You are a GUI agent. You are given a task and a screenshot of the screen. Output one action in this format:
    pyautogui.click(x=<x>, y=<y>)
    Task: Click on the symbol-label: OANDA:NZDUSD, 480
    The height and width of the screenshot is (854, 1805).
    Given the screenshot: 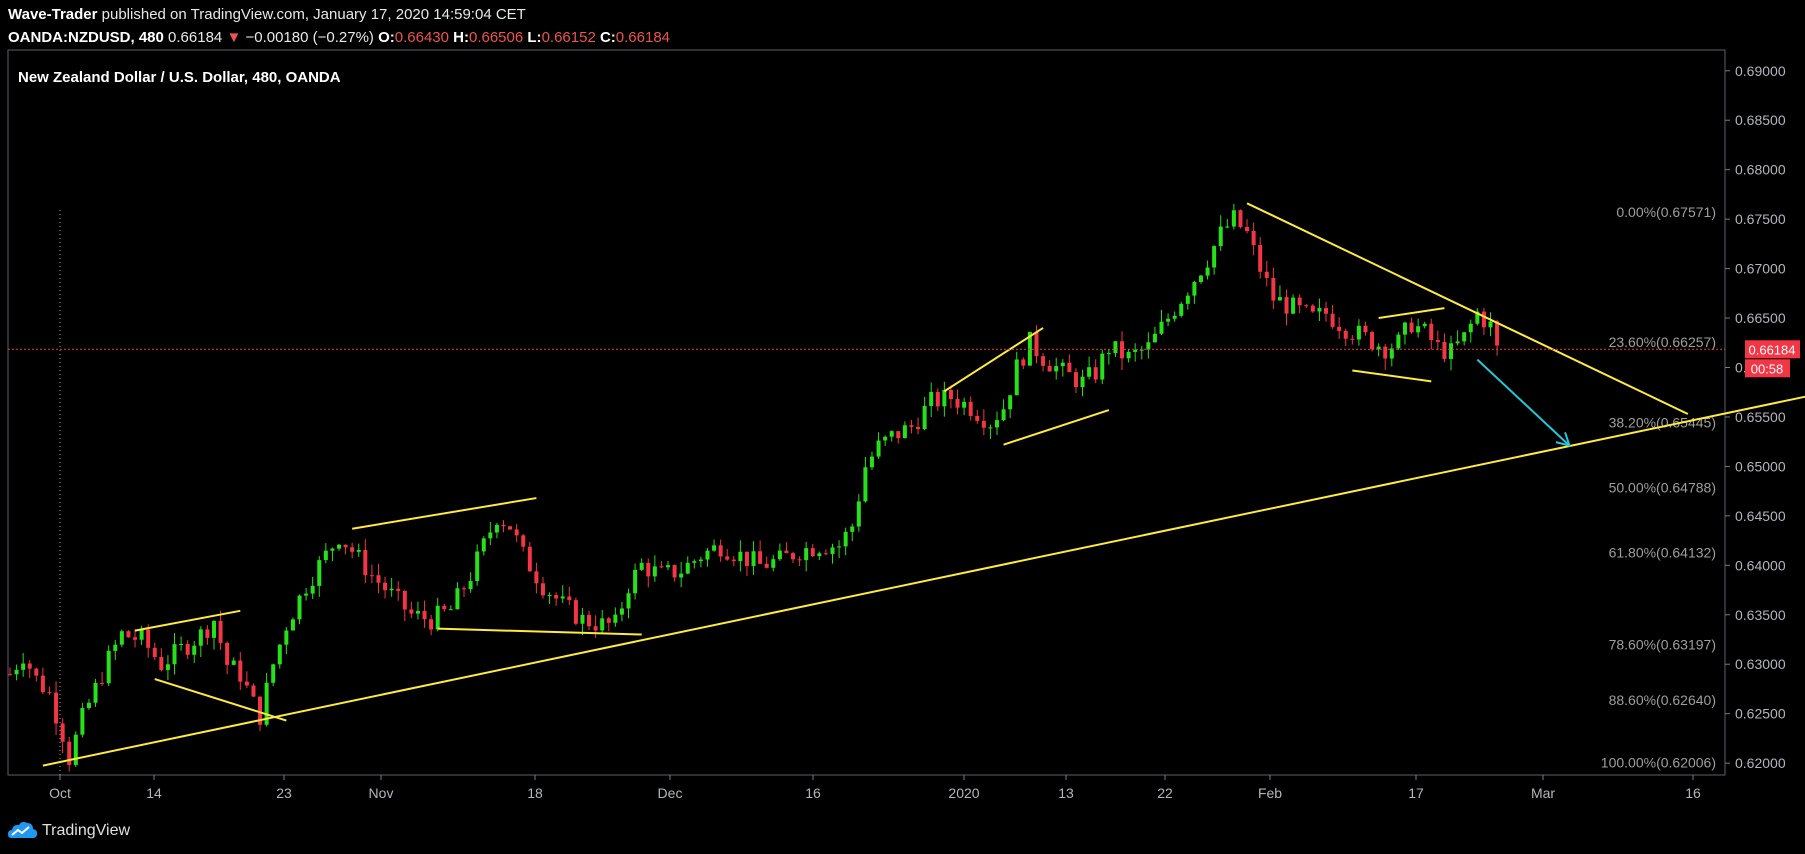 What is the action you would take?
    pyautogui.click(x=86, y=37)
    